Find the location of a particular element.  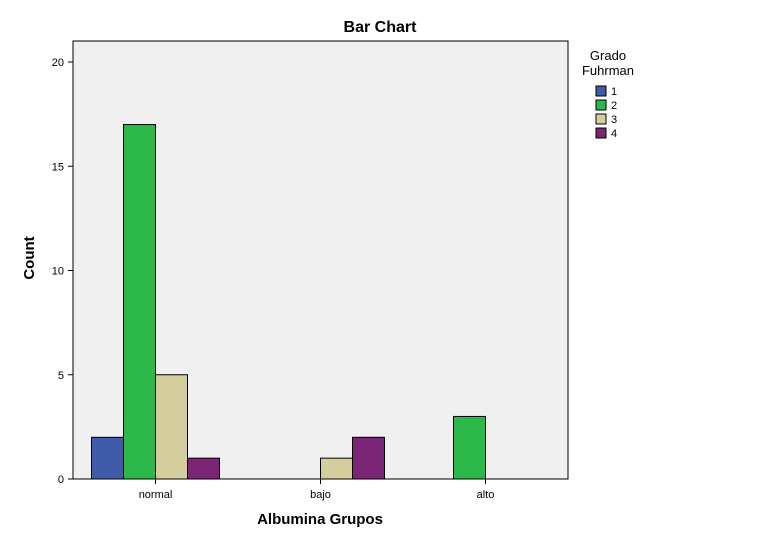

legend-label-4: 4 is located at coordinates (614, 134).